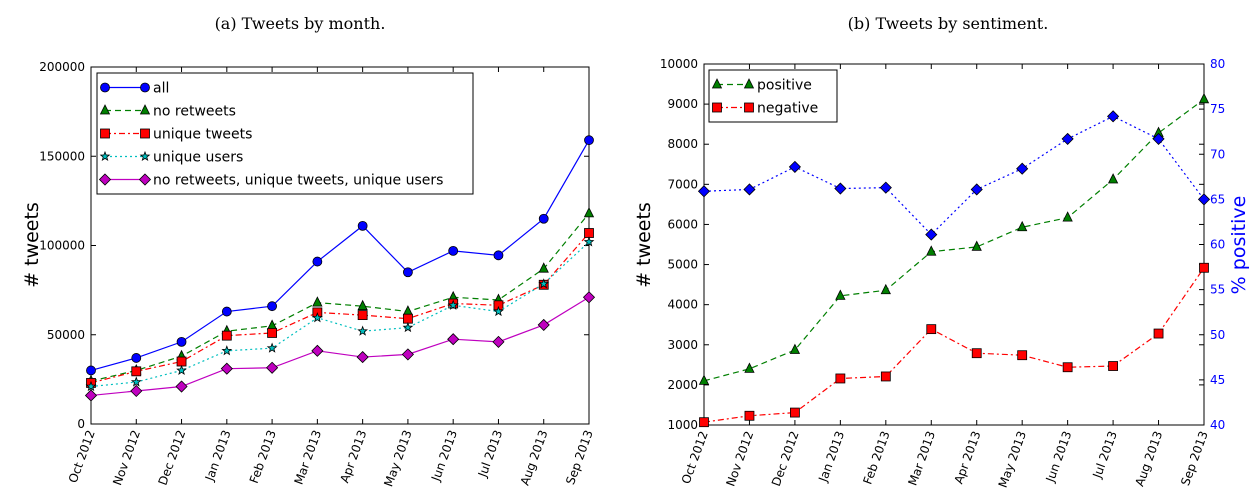 The image size is (1249, 489). Describe the element at coordinates (1217, 290) in the screenshot. I see `y-right-tick-label: 55` at that location.